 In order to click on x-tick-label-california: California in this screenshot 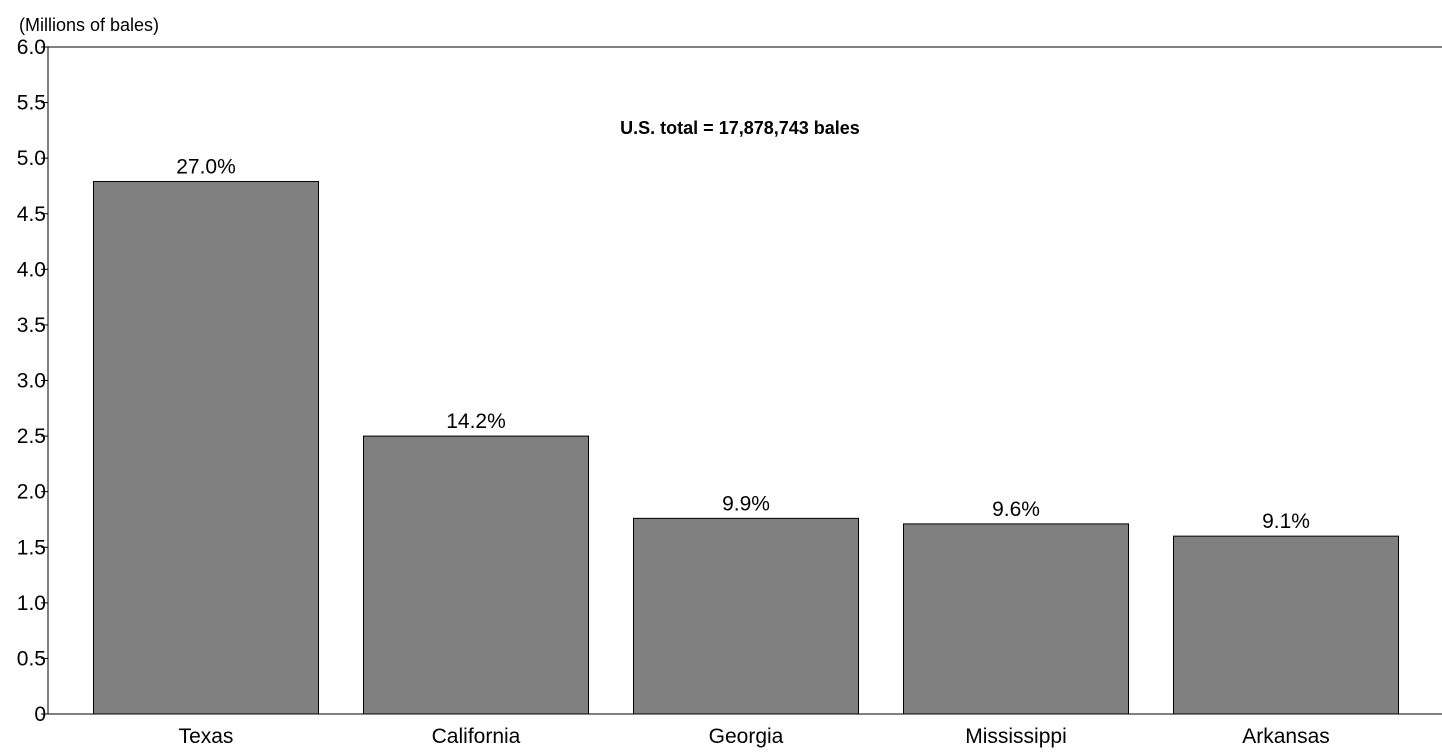, I will do `click(476, 736)`.